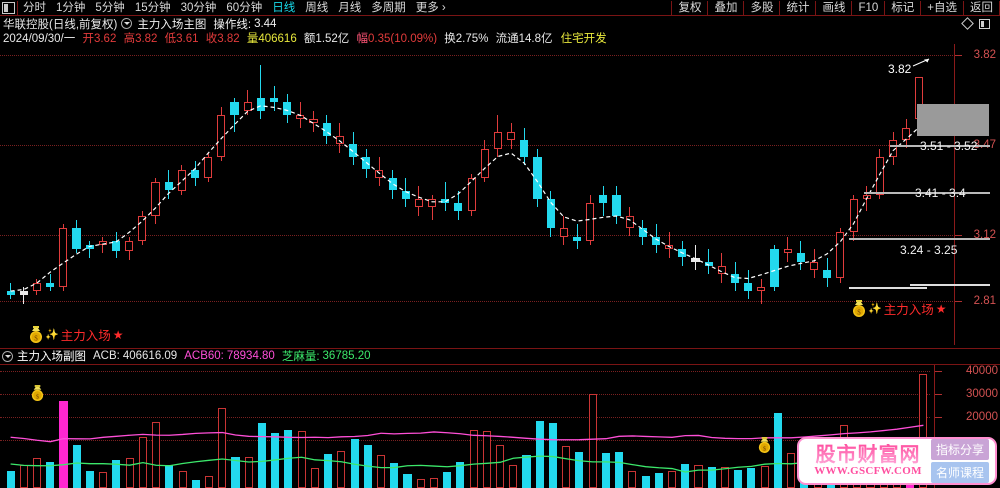  What do you see at coordinates (967, 23) in the screenshot?
I see `diamond-icon` at bounding box center [967, 23].